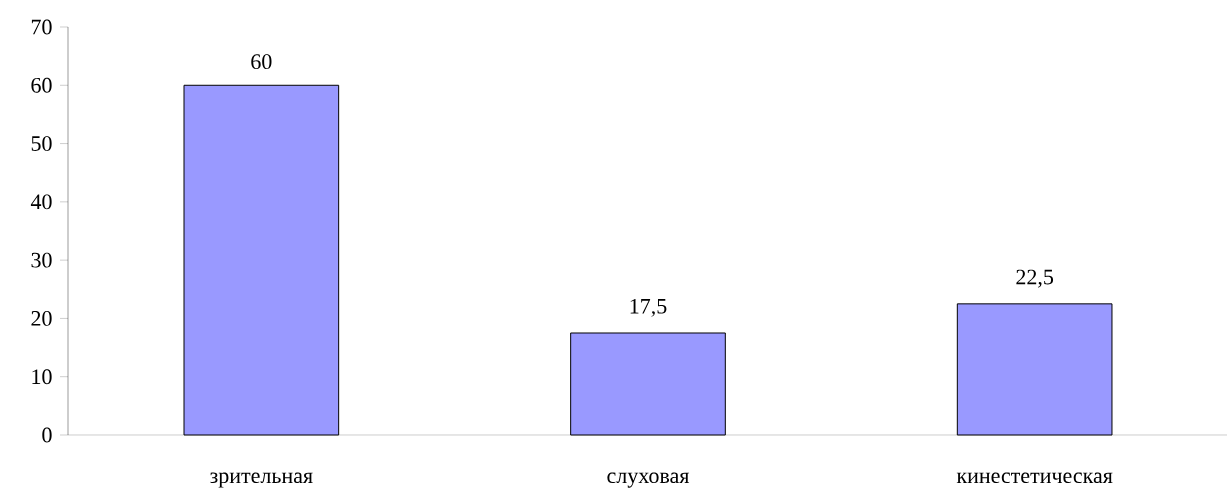 The width and height of the screenshot is (1227, 497). I want to click on y-tick-label: 10, so click(42, 377).